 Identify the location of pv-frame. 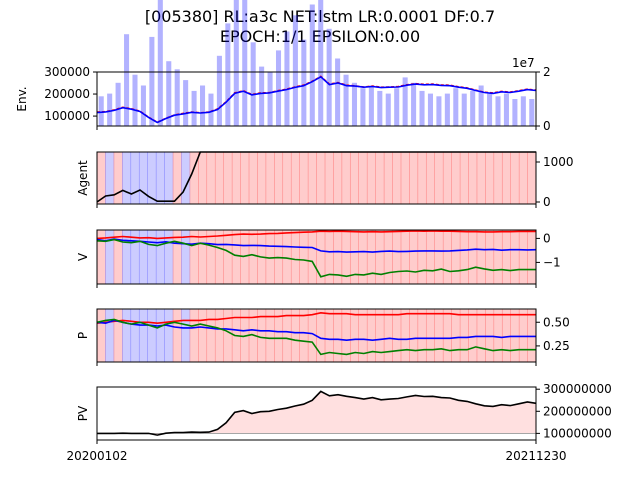
(316, 413).